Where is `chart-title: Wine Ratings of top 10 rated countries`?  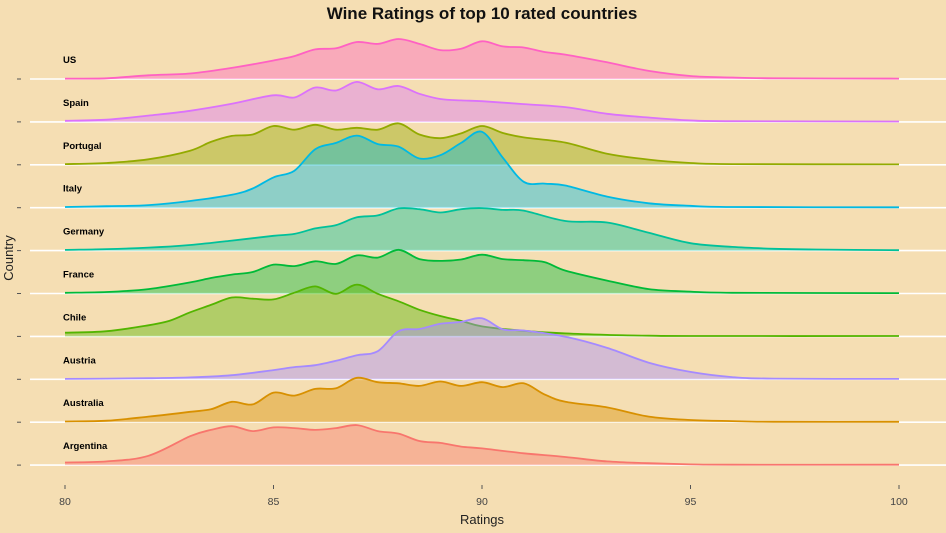
chart-title: Wine Ratings of top 10 rated countries is located at coordinates (482, 13).